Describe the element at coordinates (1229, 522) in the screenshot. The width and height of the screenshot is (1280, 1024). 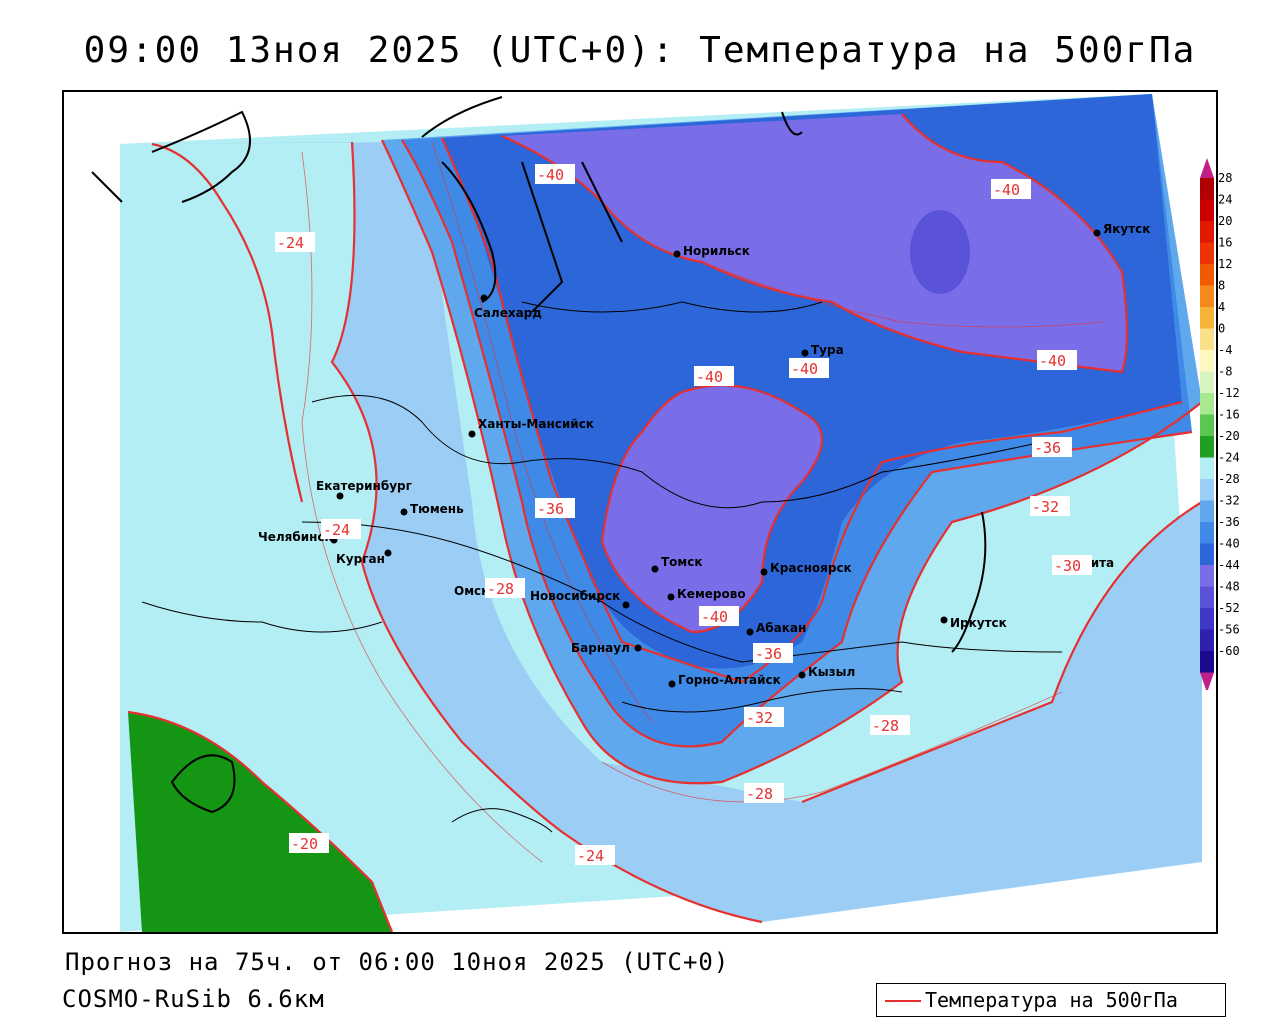
I see `colorbar-tick-label: -36` at that location.